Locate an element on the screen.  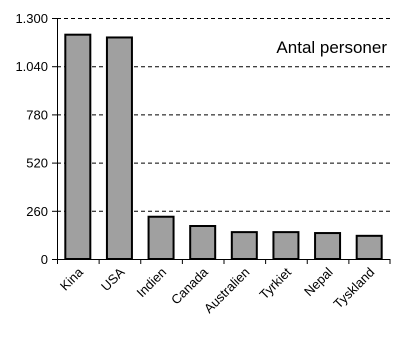
x-category-label: Kina is located at coordinates (72, 279).